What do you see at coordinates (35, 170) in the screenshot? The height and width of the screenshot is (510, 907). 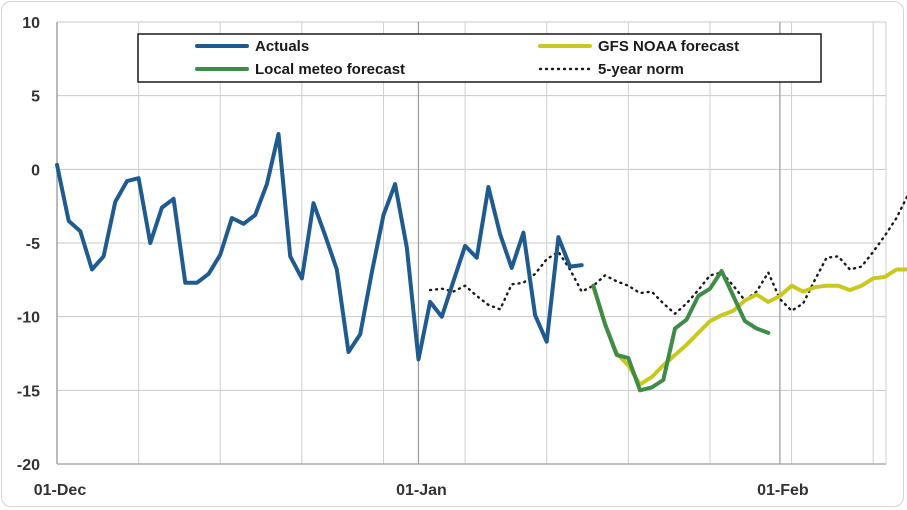 I see `y-tick-label: 0` at bounding box center [35, 170].